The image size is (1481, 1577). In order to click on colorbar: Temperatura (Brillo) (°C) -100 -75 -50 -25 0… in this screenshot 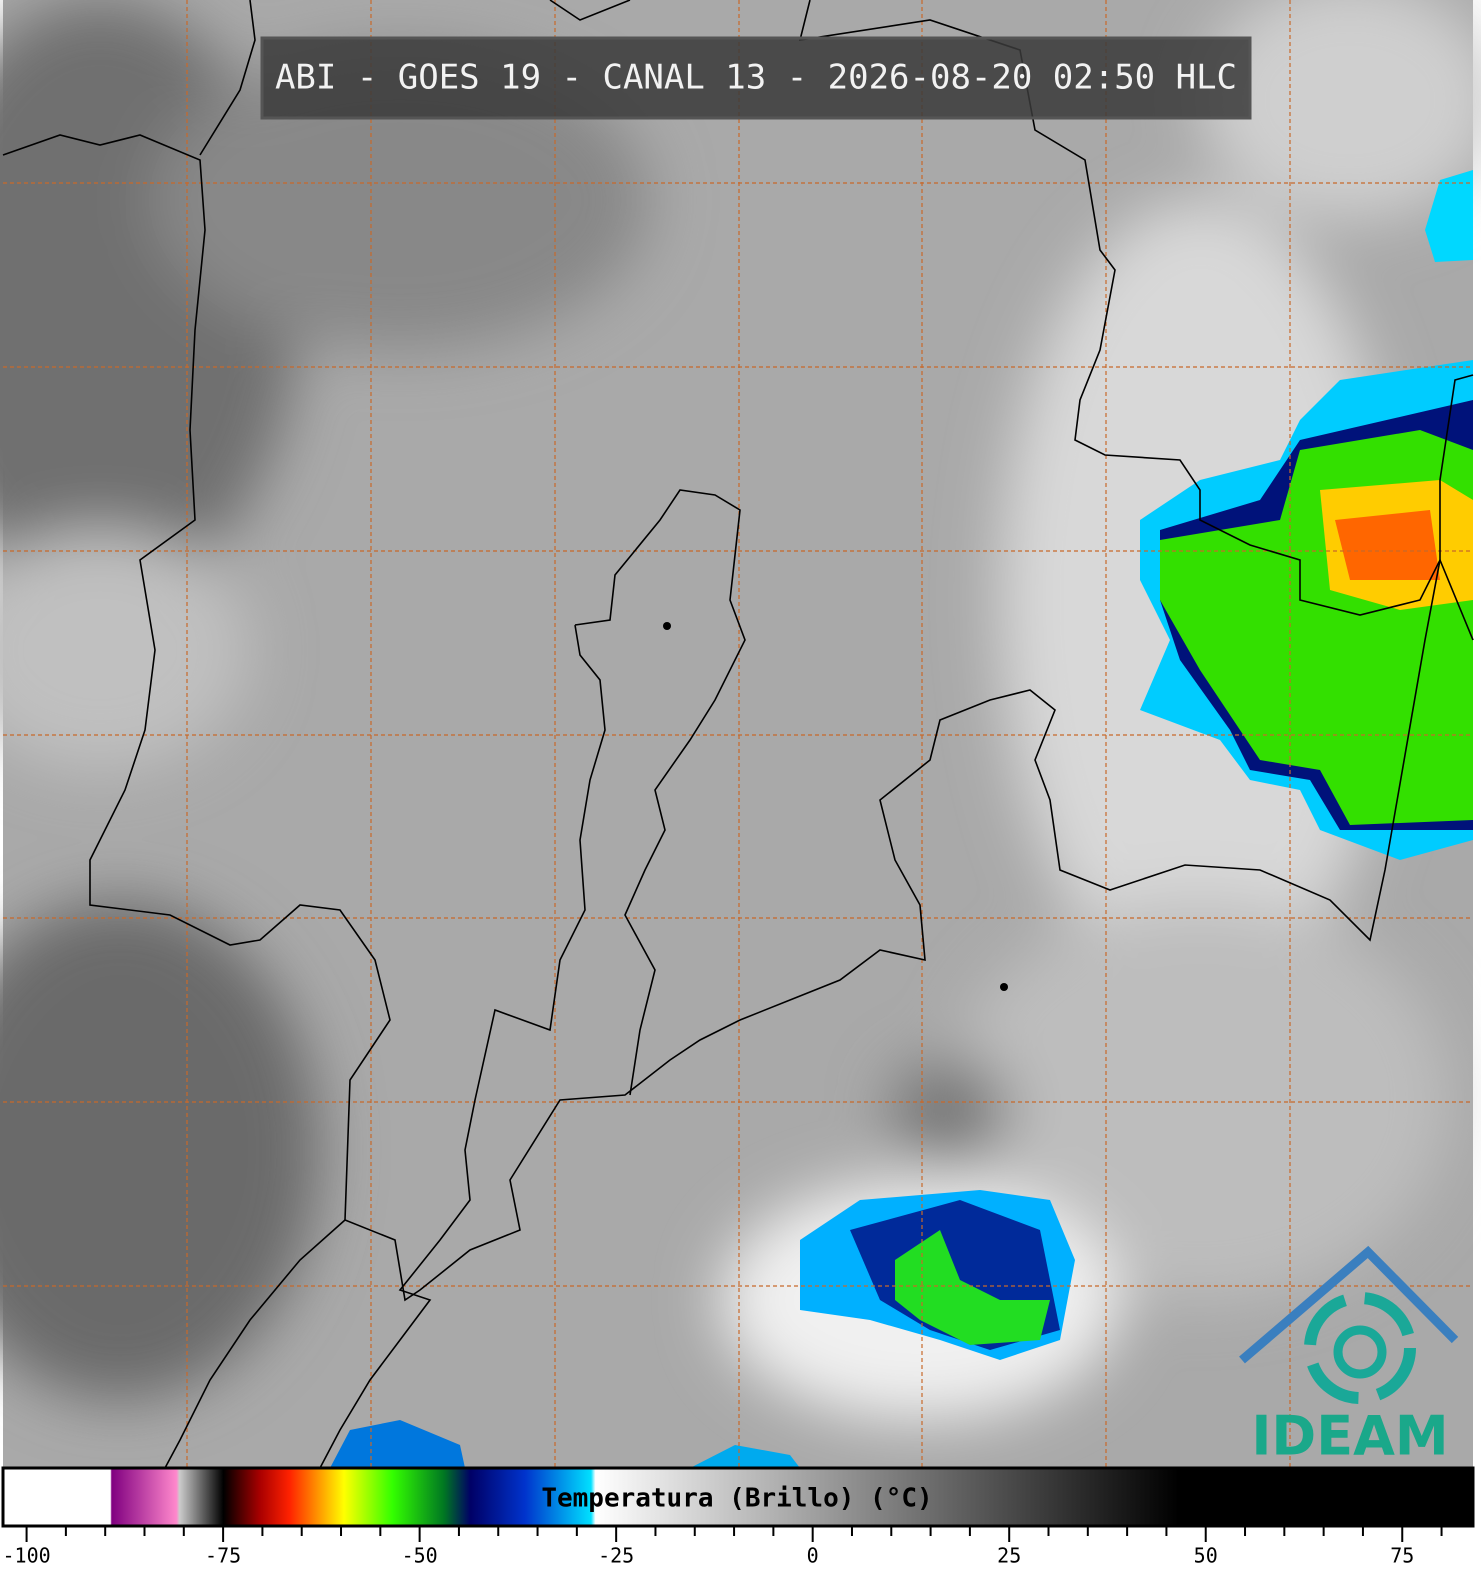, I will do `click(738, 1517)`.